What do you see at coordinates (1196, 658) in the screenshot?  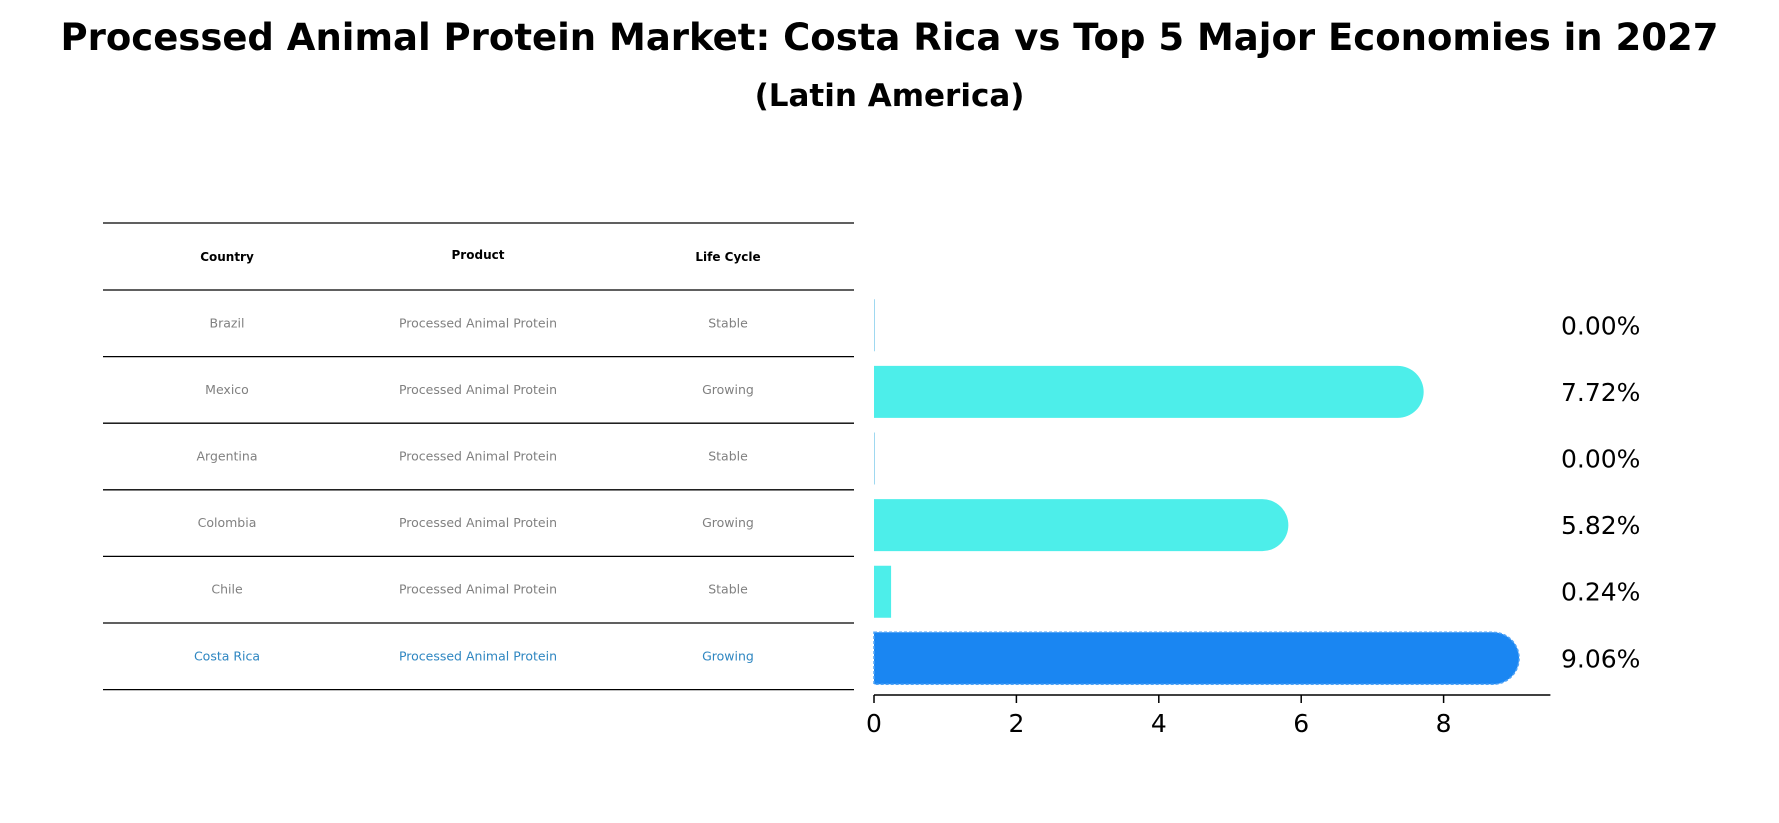 I see `bar-costa-rica` at bounding box center [1196, 658].